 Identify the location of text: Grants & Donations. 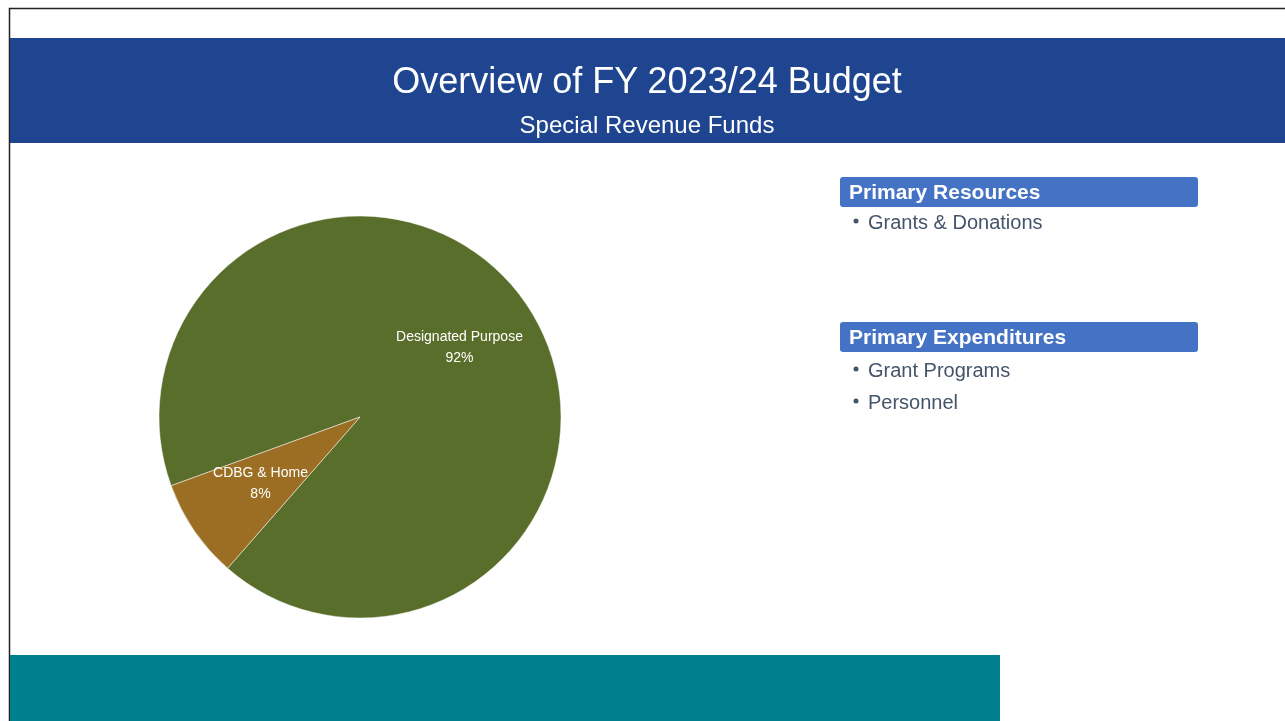
(955, 222).